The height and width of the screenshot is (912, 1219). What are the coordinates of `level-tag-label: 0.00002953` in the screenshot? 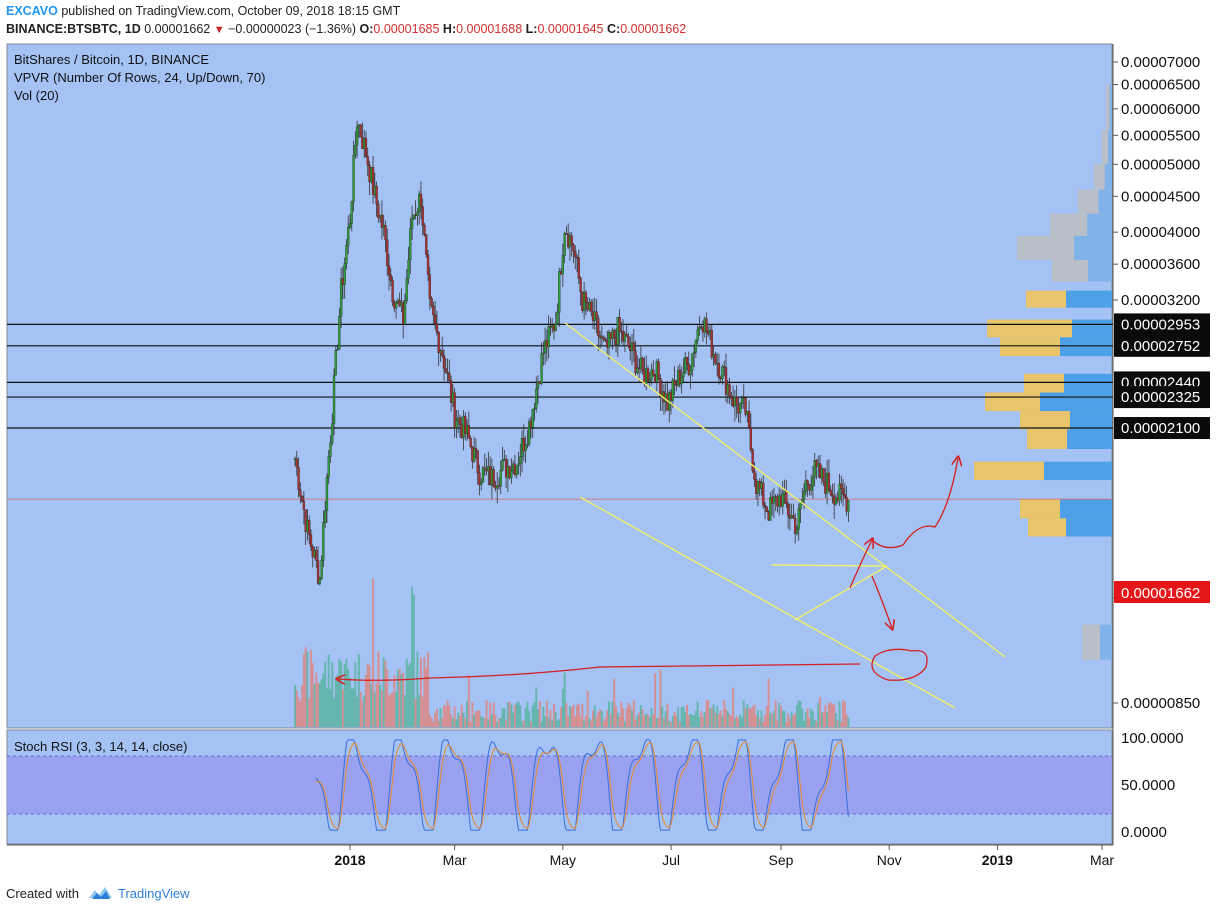 It's located at (1160, 324).